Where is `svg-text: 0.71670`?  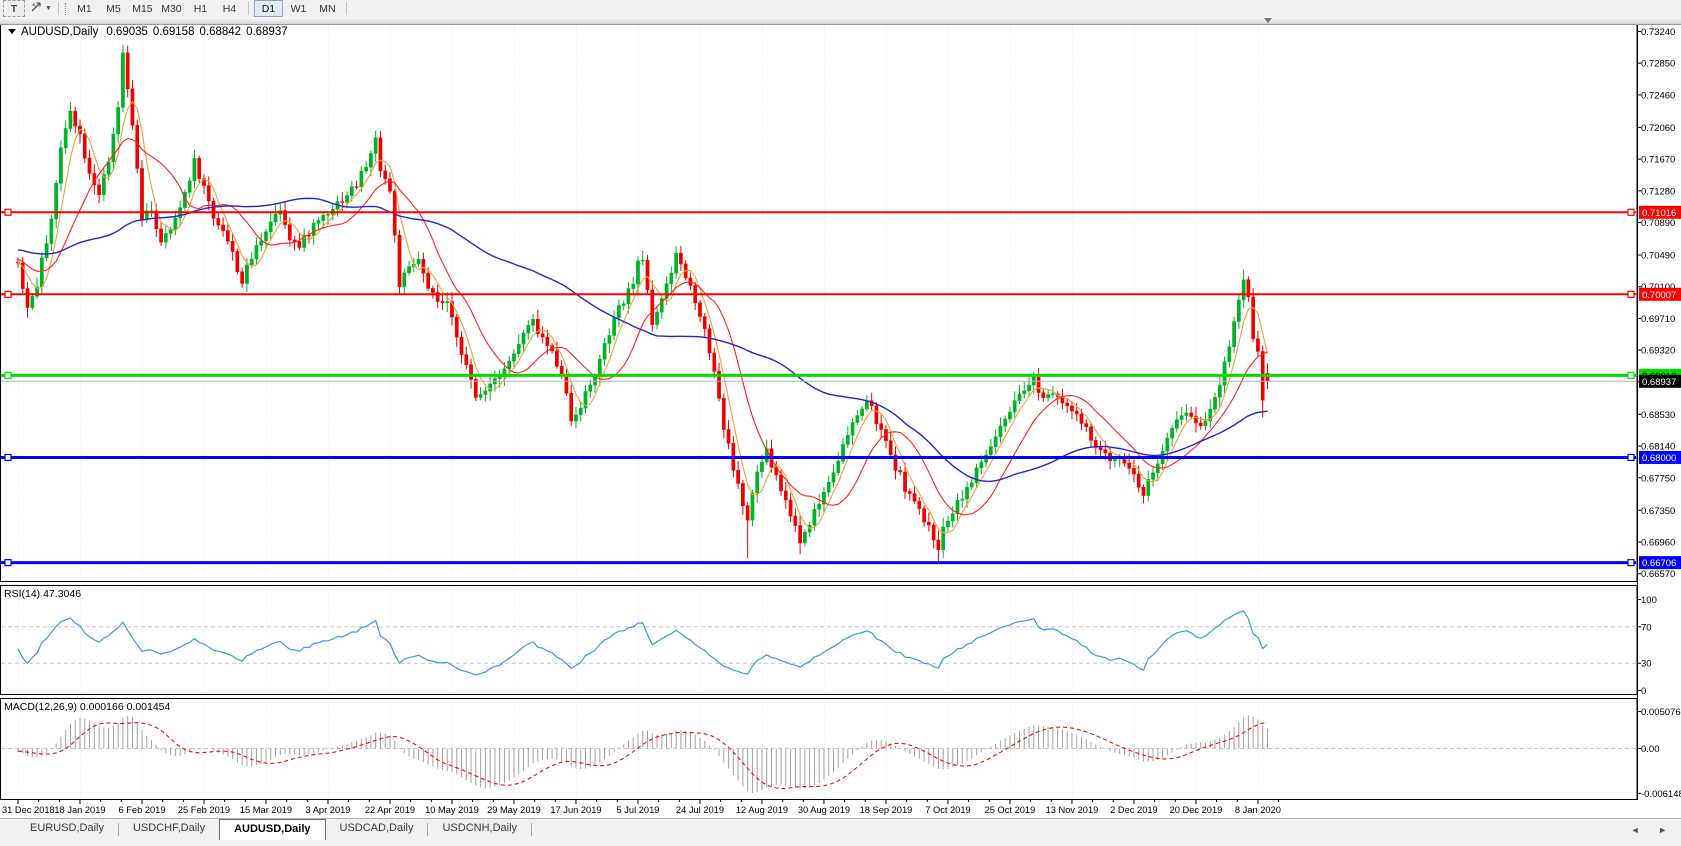 svg-text: 0.71670 is located at coordinates (1658, 160).